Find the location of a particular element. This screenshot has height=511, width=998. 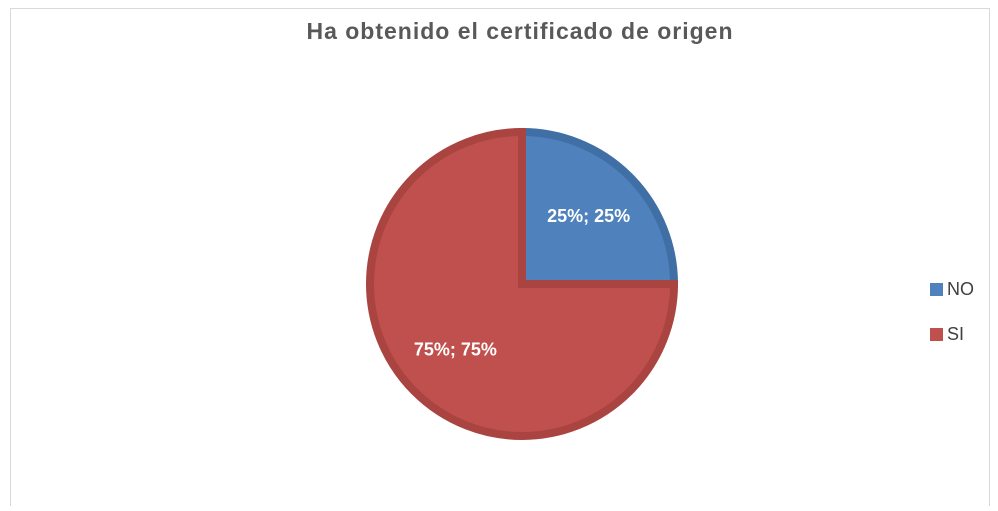

chart-title: Ha obtenido el certificado de origen is located at coordinates (519, 31).